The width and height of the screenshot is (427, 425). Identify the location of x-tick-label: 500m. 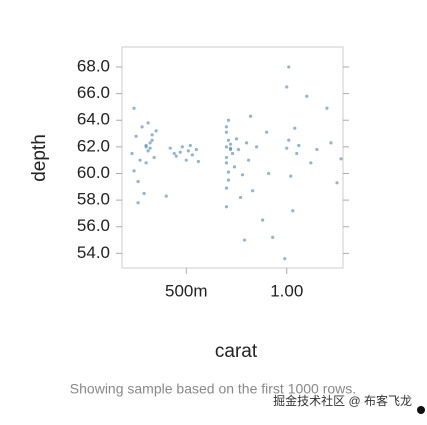
(186, 290).